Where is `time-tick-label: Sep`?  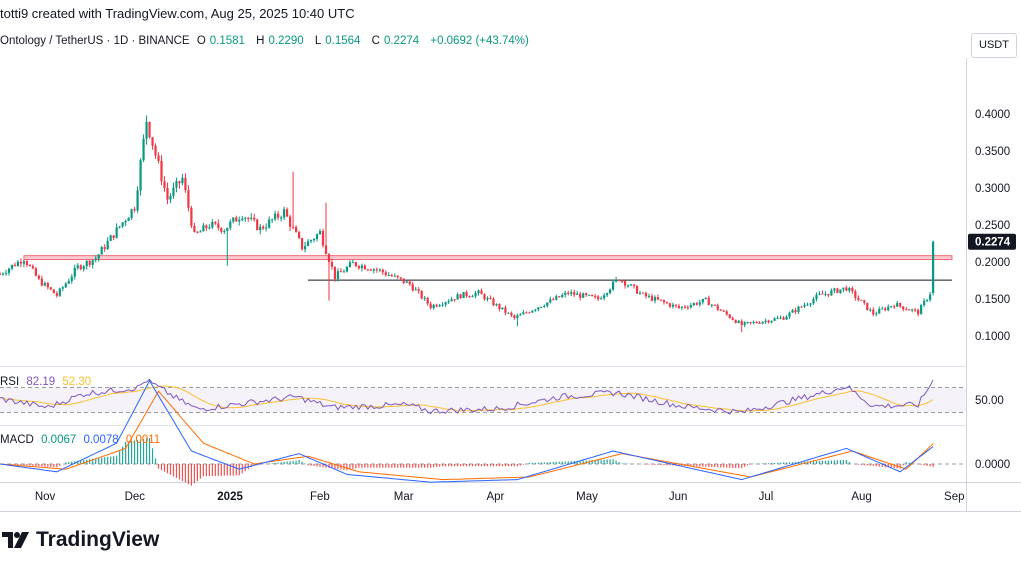
time-tick-label: Sep is located at coordinates (954, 497).